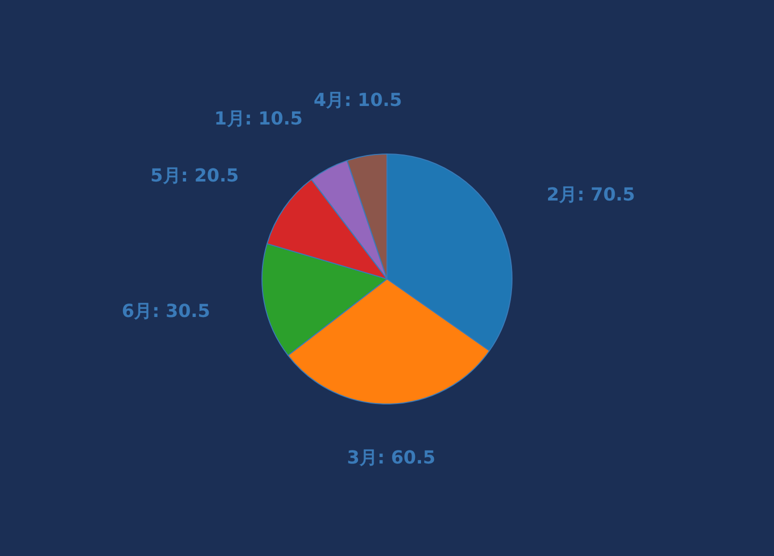 The image size is (774, 556). Describe the element at coordinates (229, 119) in the screenshot. I see `slice-label: 1月` at that location.